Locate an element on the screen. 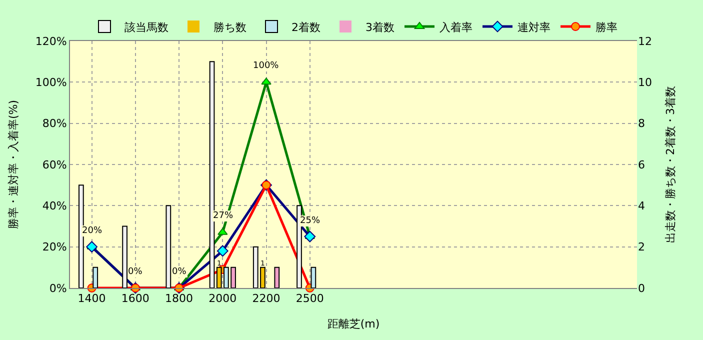 Image resolution: width=703 pixels, height=340 pixels. data-label: 25% is located at coordinates (310, 221).